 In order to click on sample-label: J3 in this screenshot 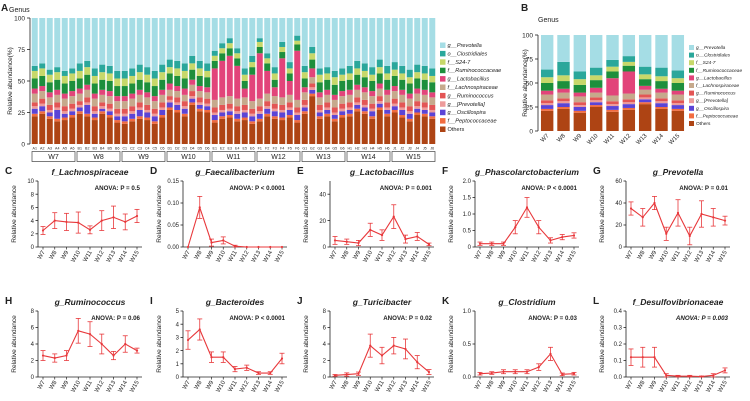, I will do `click(410, 149)`.